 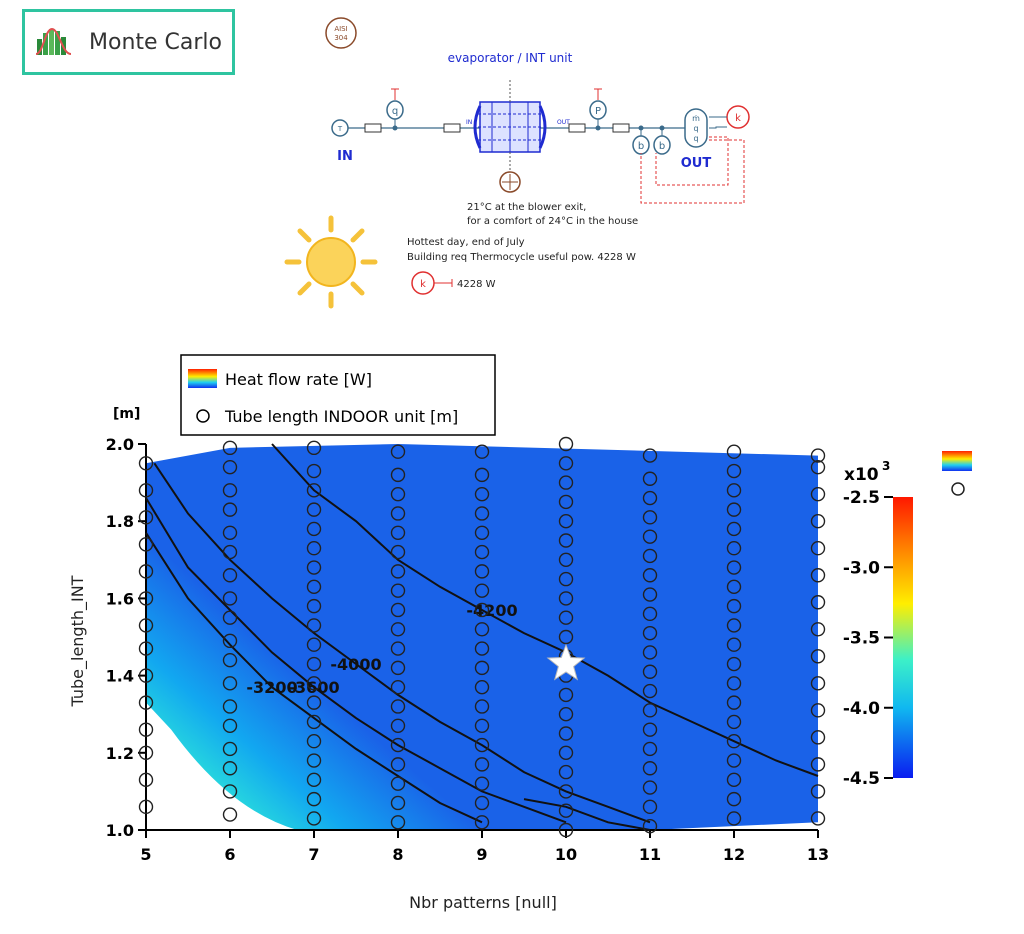 What do you see at coordinates (340, 128) in the screenshot?
I see `inlet-source: T` at bounding box center [340, 128].